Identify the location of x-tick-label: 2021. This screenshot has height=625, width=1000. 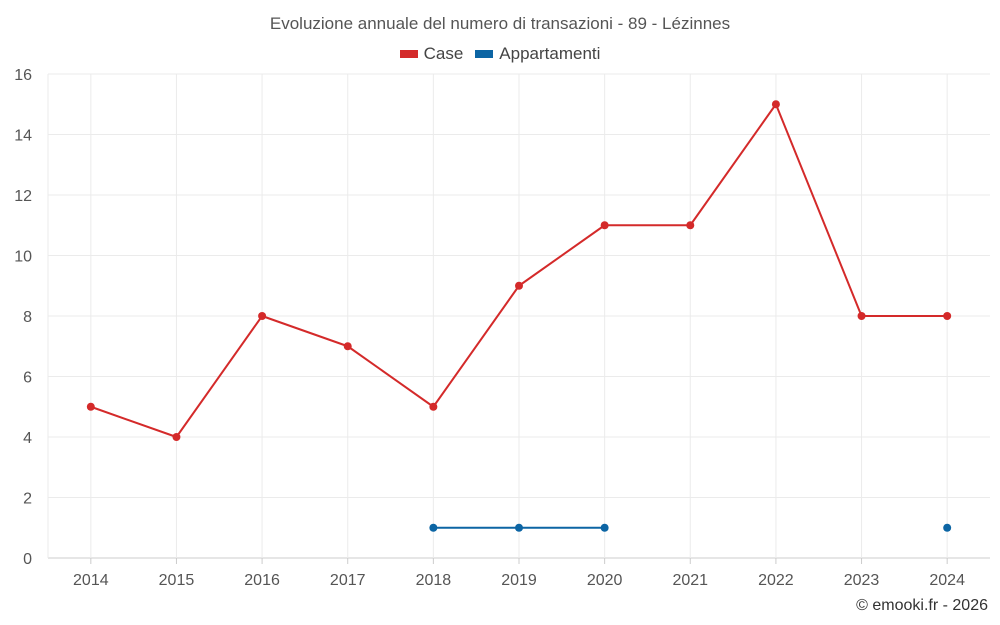
(690, 580).